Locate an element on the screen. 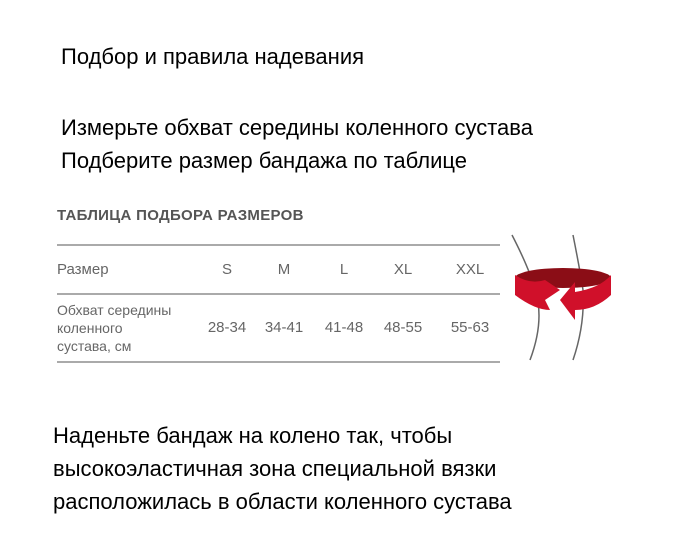 This screenshot has height=541, width=689. knee-measure-illustration is located at coordinates (561, 297).